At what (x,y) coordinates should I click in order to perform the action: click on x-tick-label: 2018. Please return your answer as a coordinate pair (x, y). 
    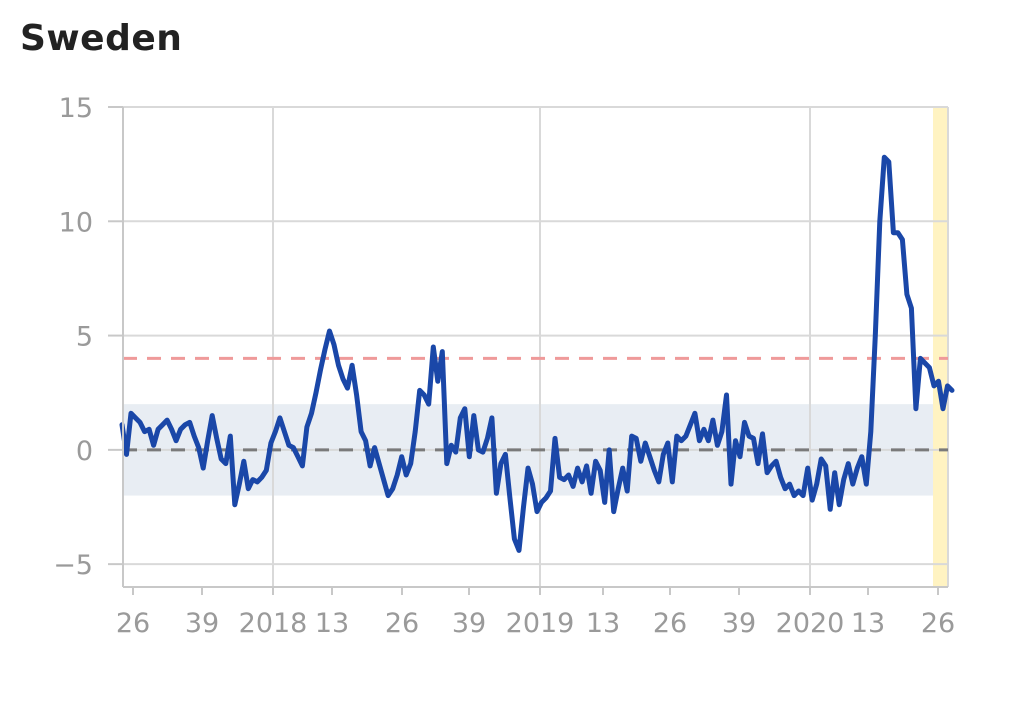
    Looking at the image, I should click on (273, 623).